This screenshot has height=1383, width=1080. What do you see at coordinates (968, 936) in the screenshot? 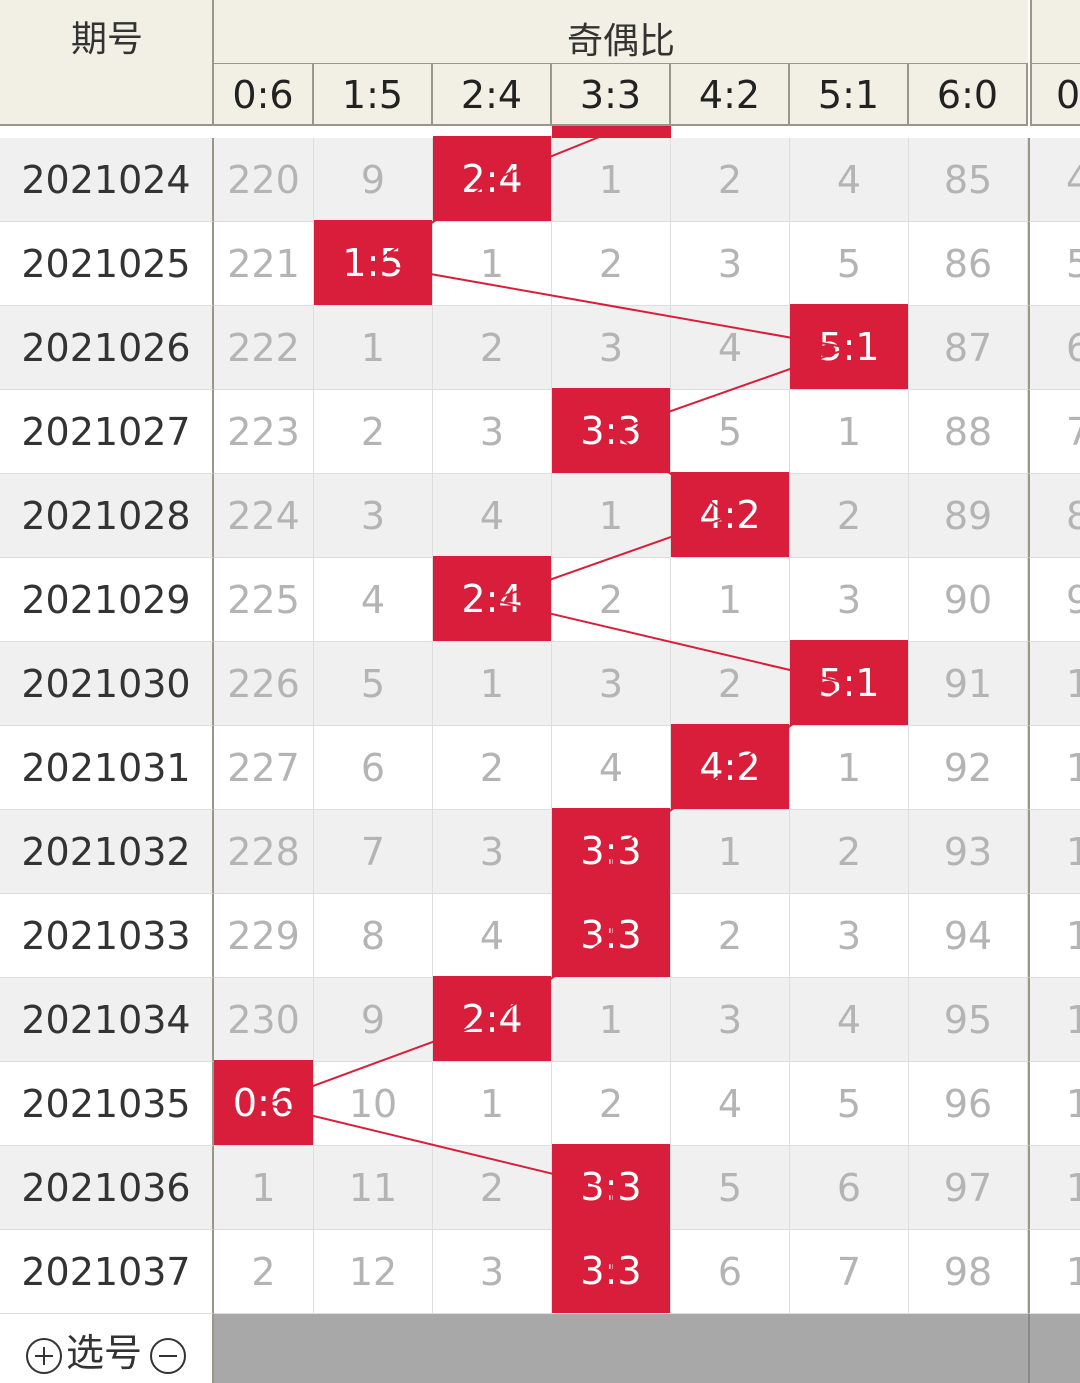
I see `miss-count-cell: 94` at bounding box center [968, 936].